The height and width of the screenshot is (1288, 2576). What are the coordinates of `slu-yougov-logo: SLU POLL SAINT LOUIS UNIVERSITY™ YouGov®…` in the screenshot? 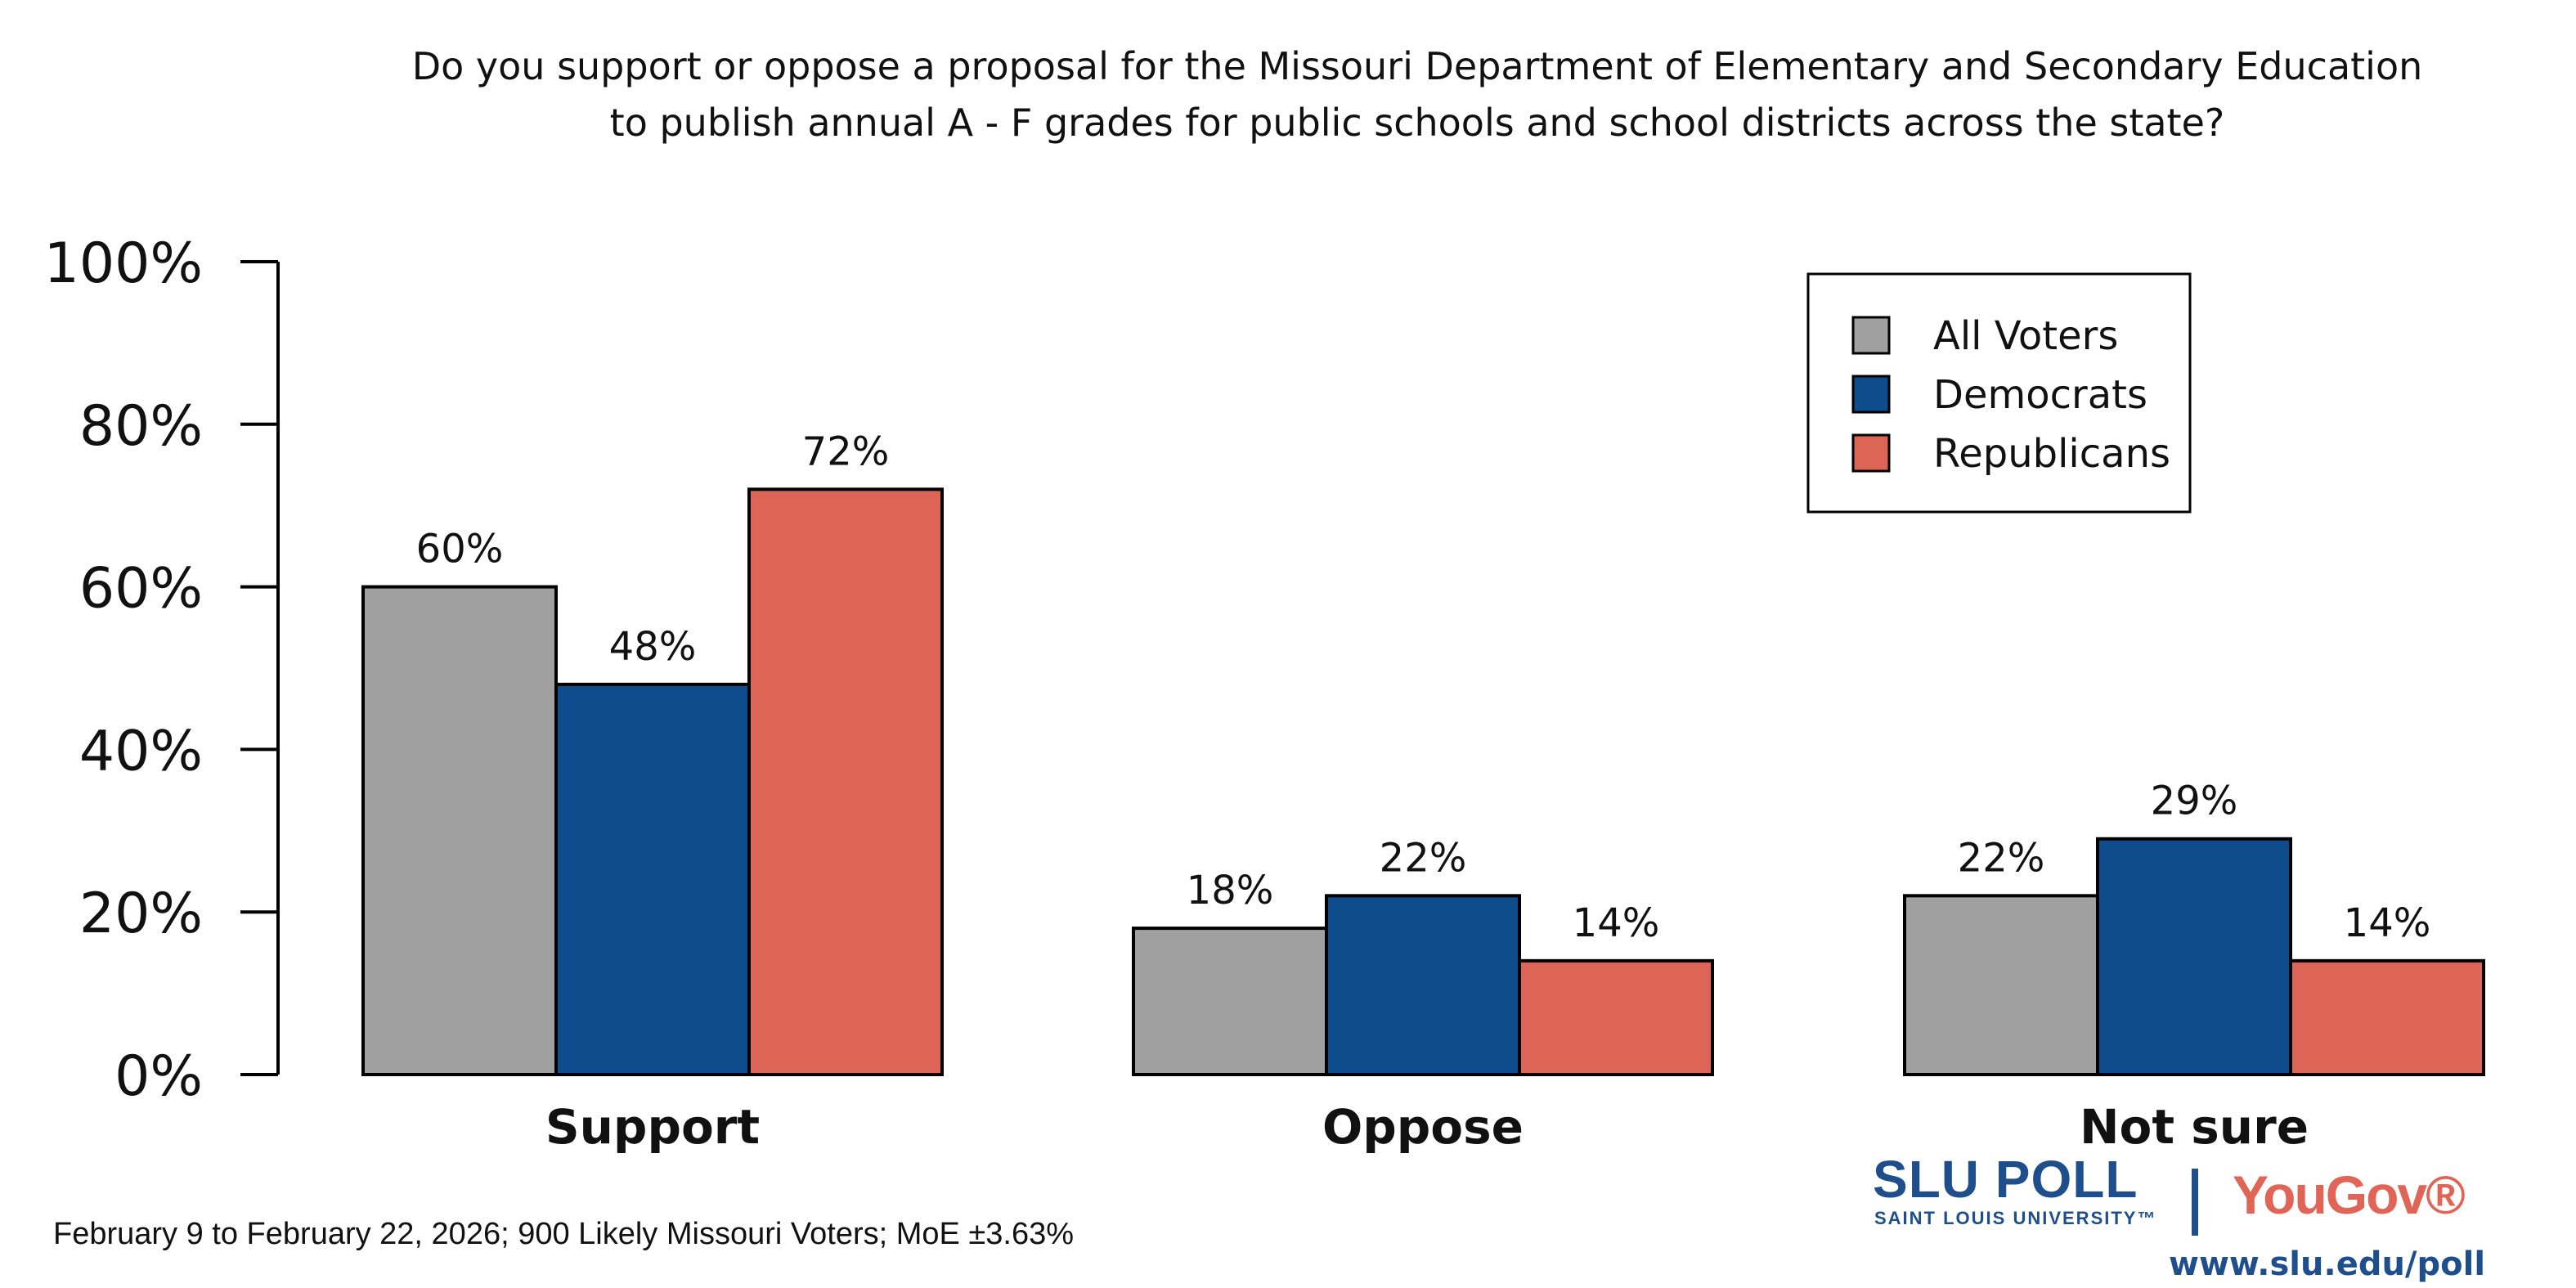 It's located at (2183, 1218).